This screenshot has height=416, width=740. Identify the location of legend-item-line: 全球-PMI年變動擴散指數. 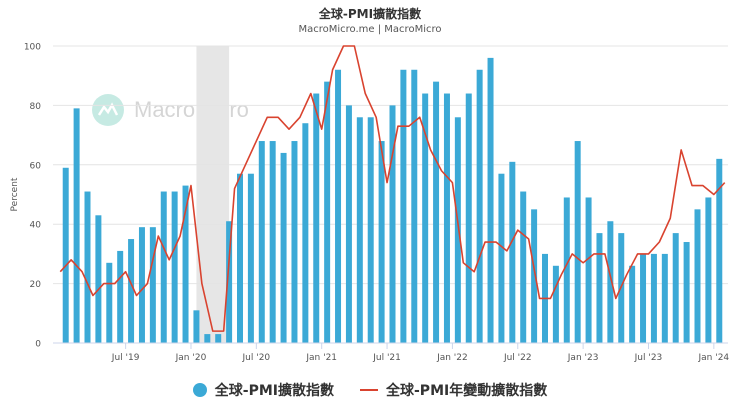
(453, 390).